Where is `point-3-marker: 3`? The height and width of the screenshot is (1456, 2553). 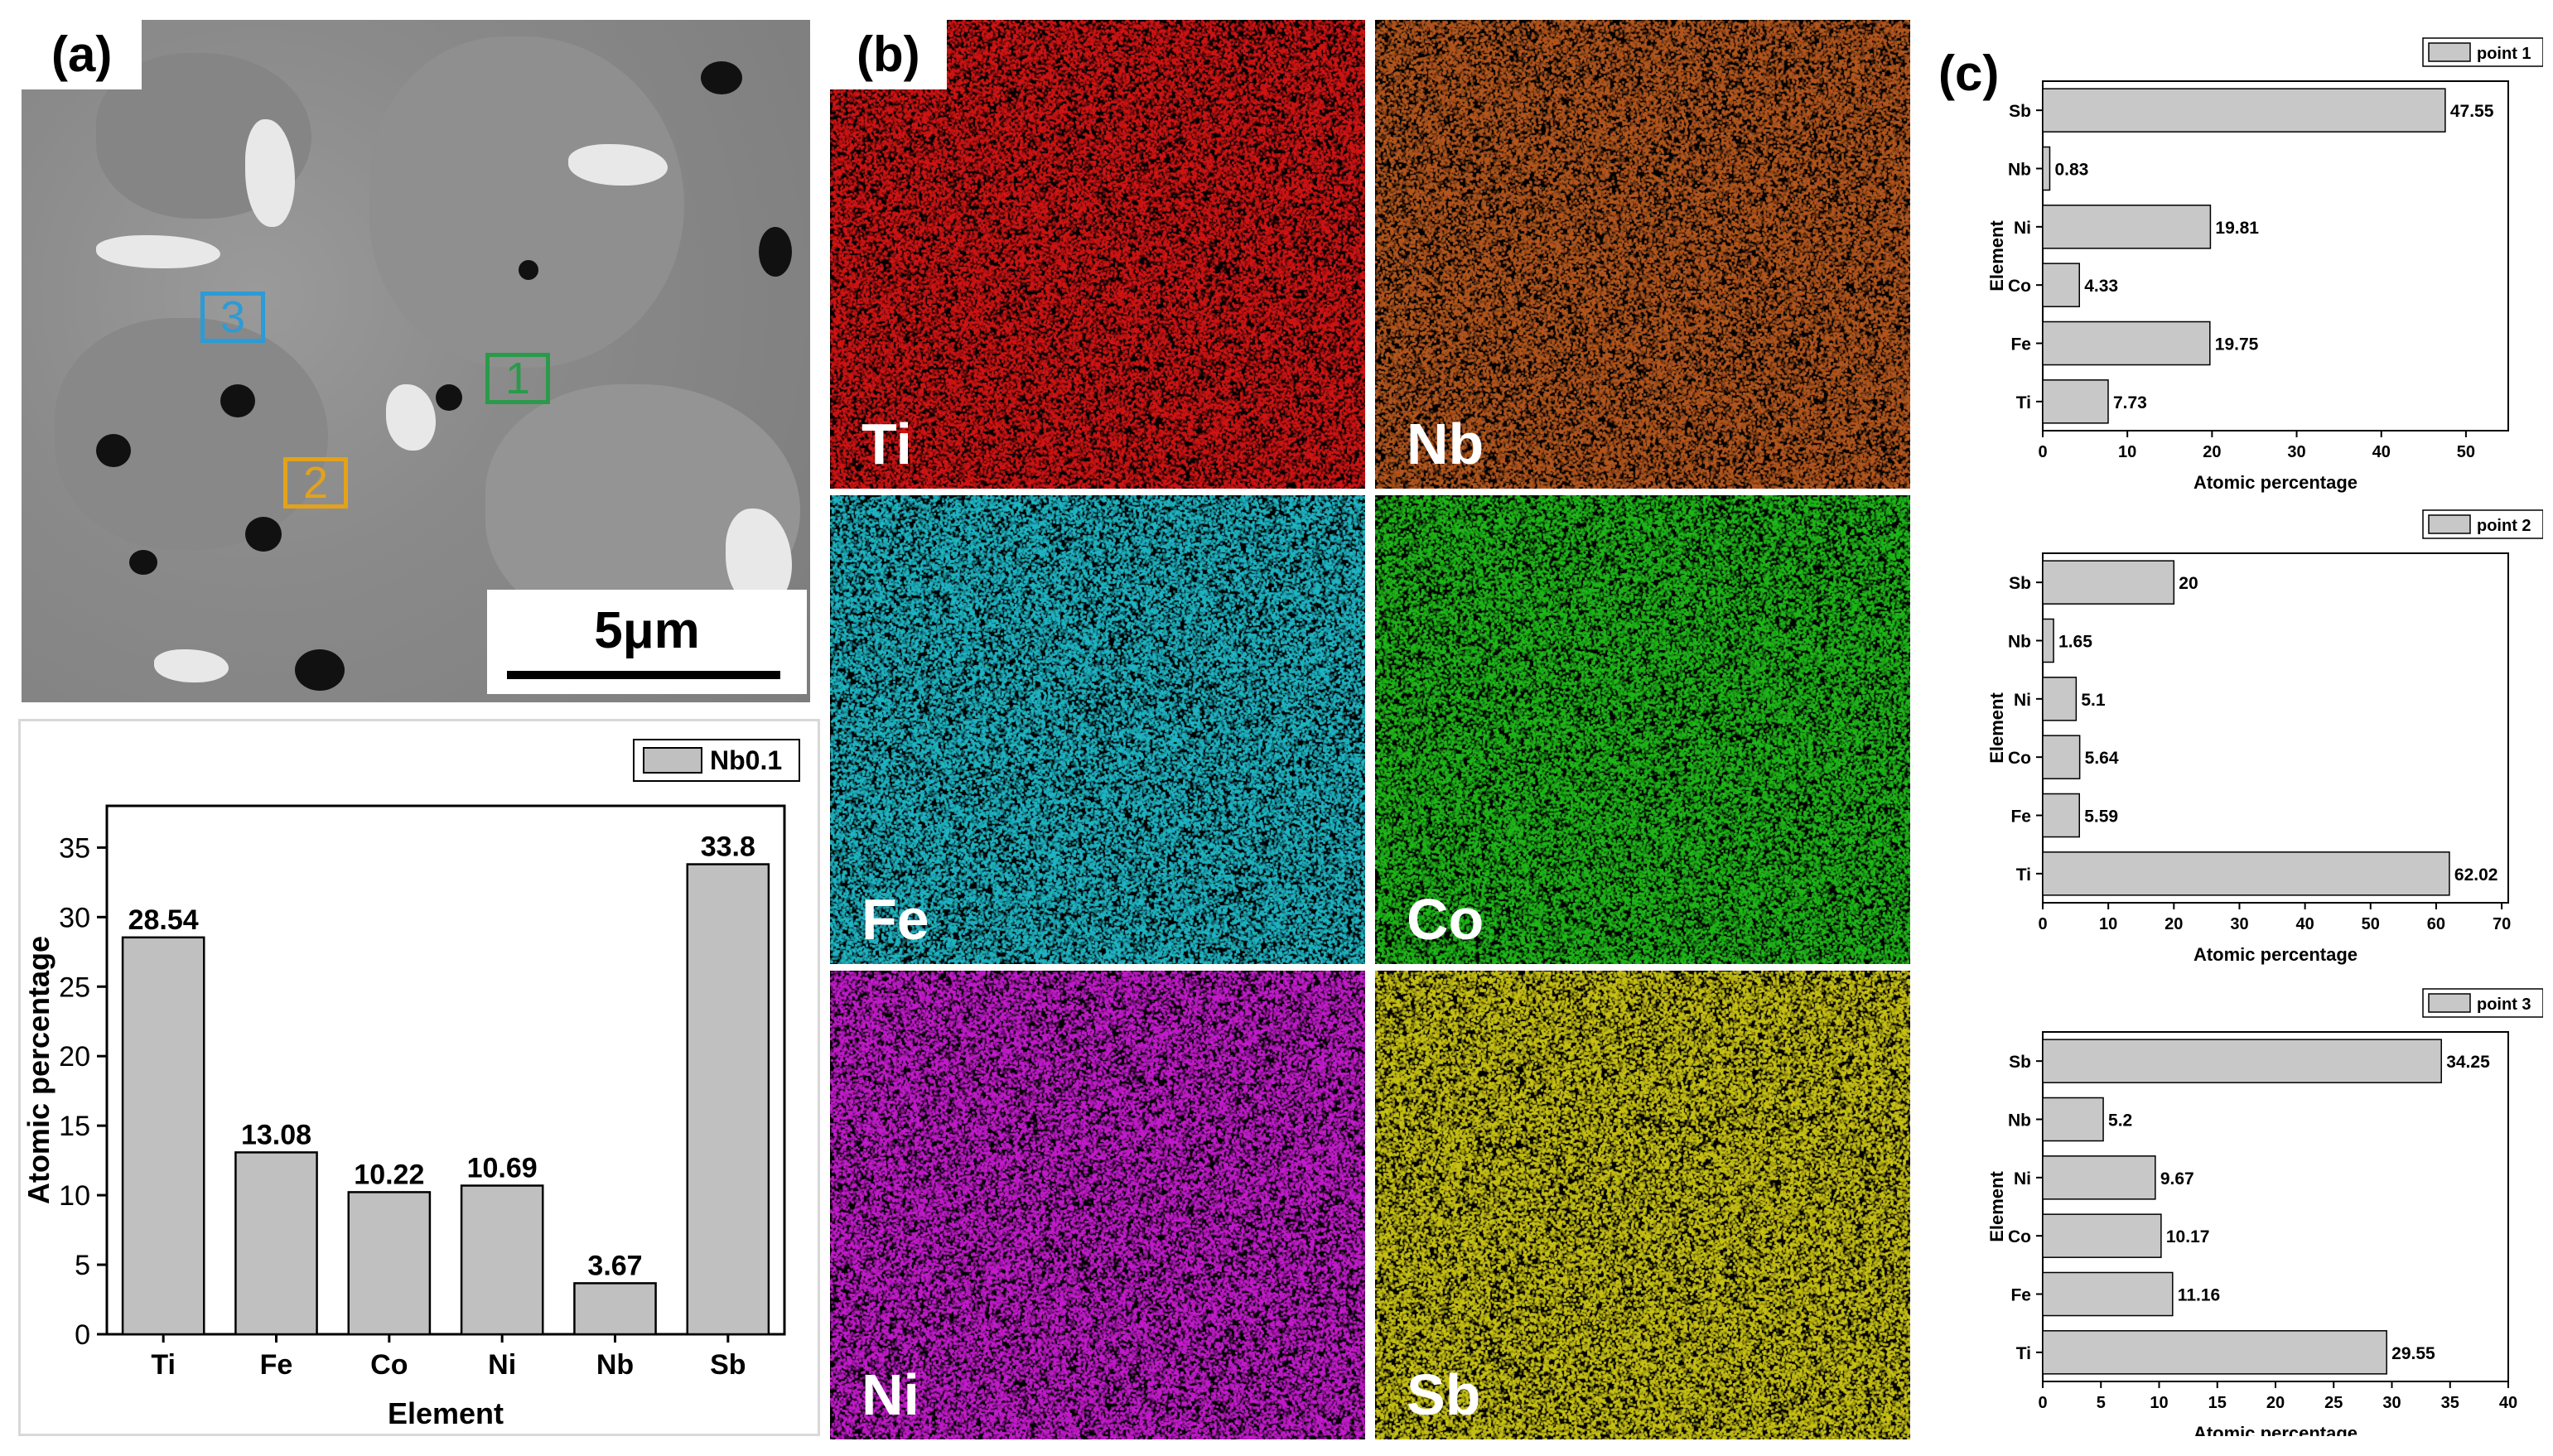
point-3-marker: 3 is located at coordinates (232, 317).